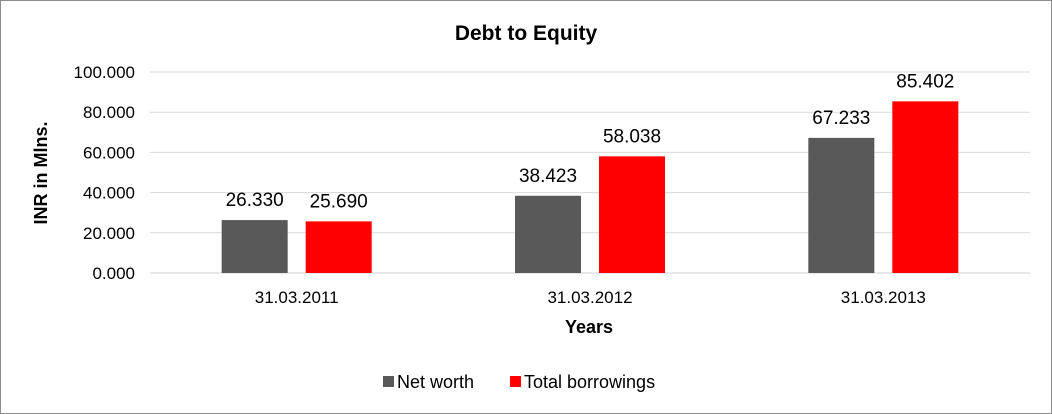  Describe the element at coordinates (109, 152) in the screenshot. I see `y-tick-label: 60.000` at that location.